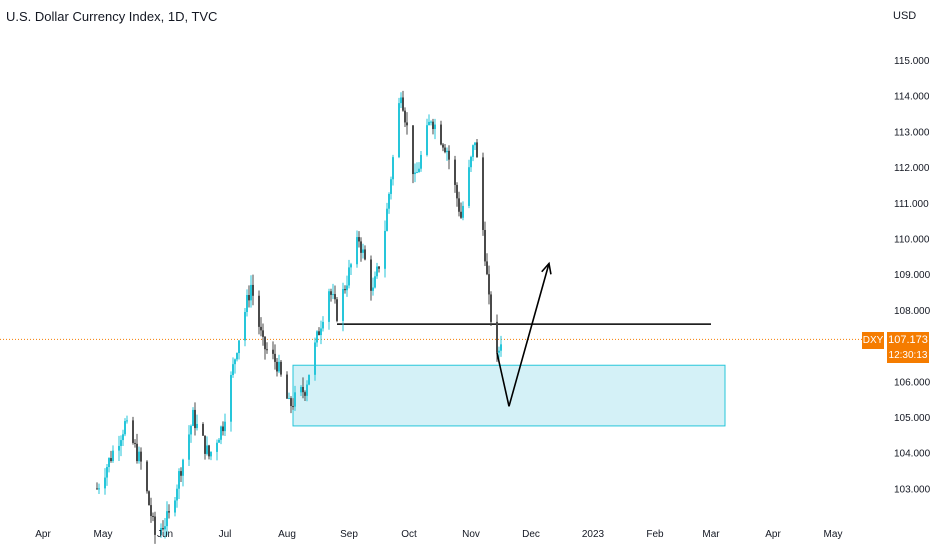 This screenshot has height=550, width=932. I want to click on y-tick-label: 109.000, so click(912, 275).